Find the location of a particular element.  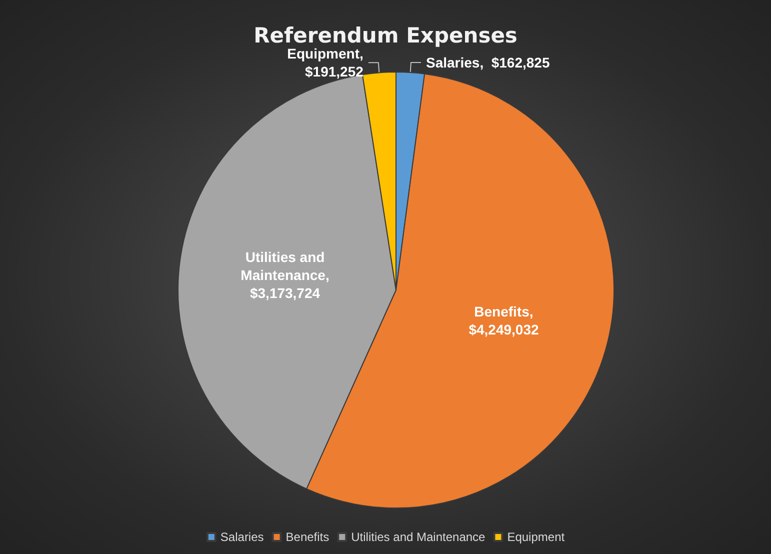

data-label: Equipment, $191,252 is located at coordinates (325, 63).